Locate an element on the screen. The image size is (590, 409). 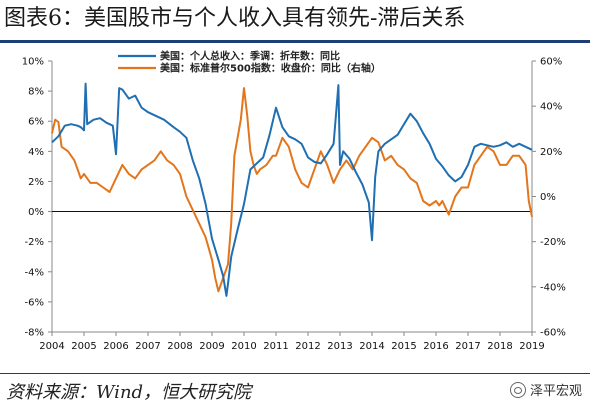
title-divider is located at coordinates (295, 41).